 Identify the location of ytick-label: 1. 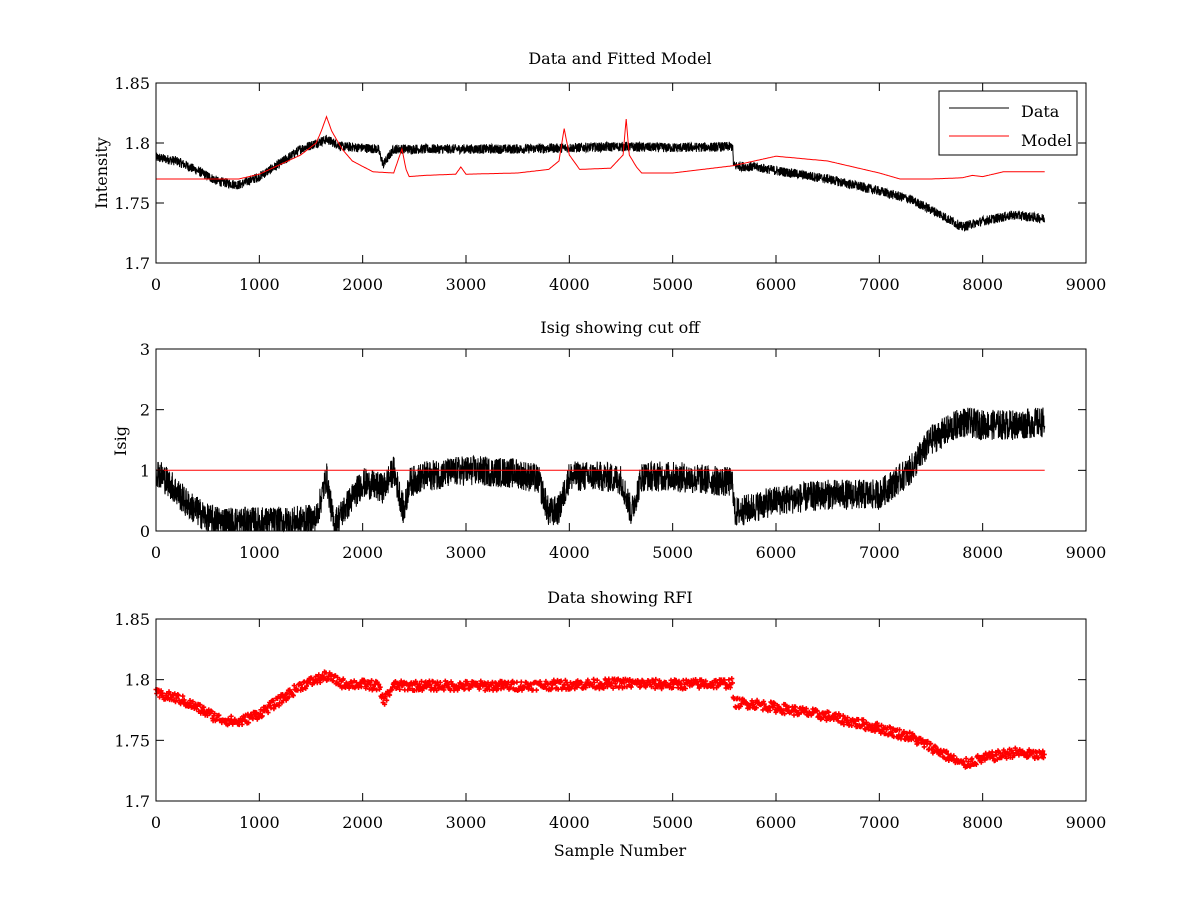
(145, 470).